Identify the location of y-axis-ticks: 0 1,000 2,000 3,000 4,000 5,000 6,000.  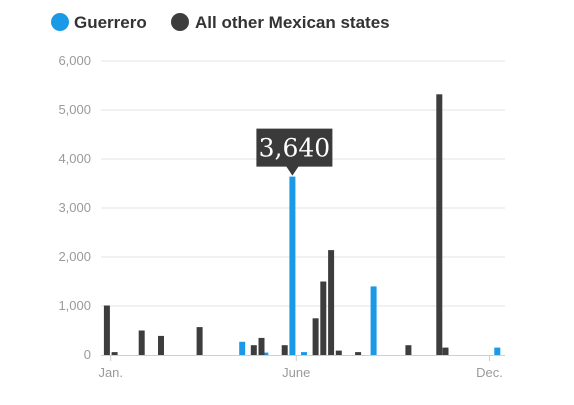
(74, 207).